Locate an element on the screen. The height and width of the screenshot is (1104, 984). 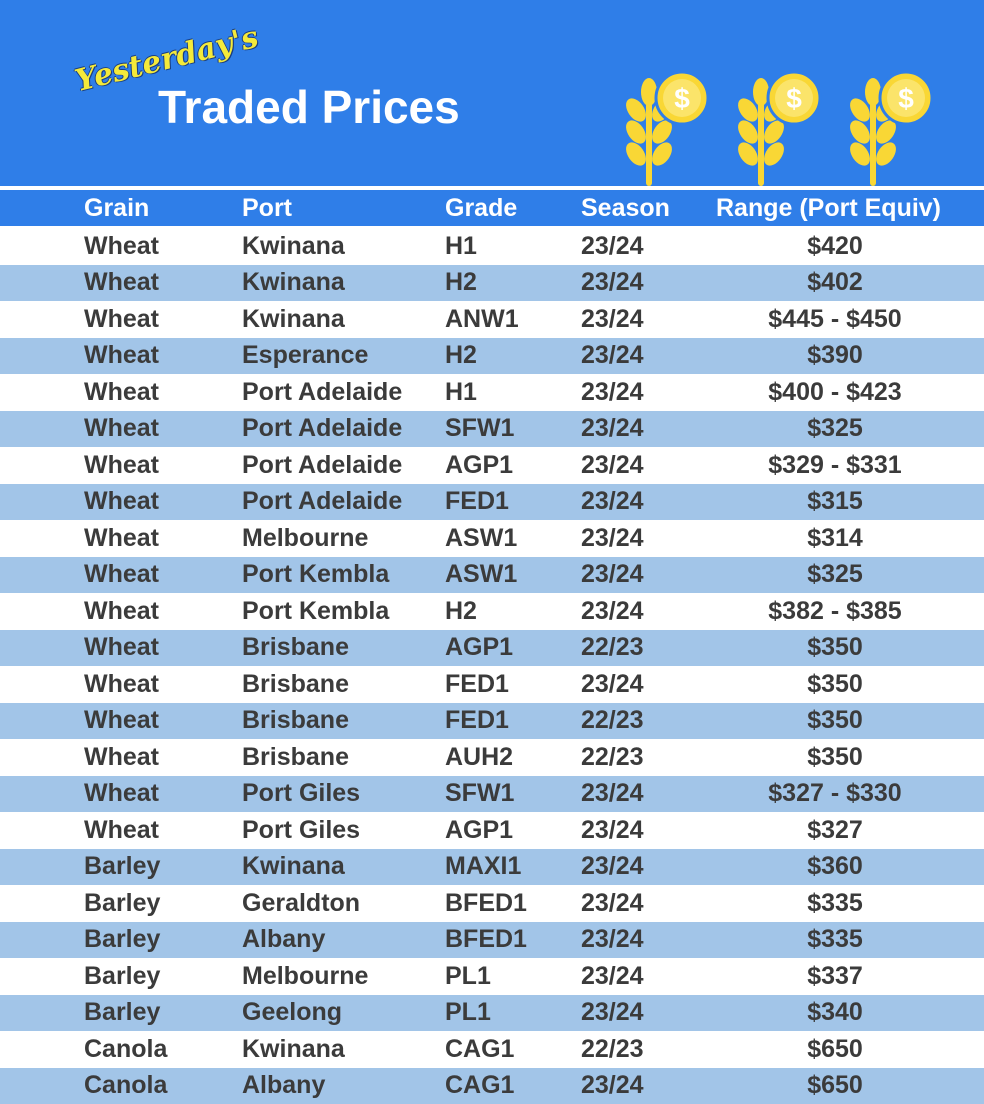
cell-port: Melbourne is located at coordinates (305, 538).